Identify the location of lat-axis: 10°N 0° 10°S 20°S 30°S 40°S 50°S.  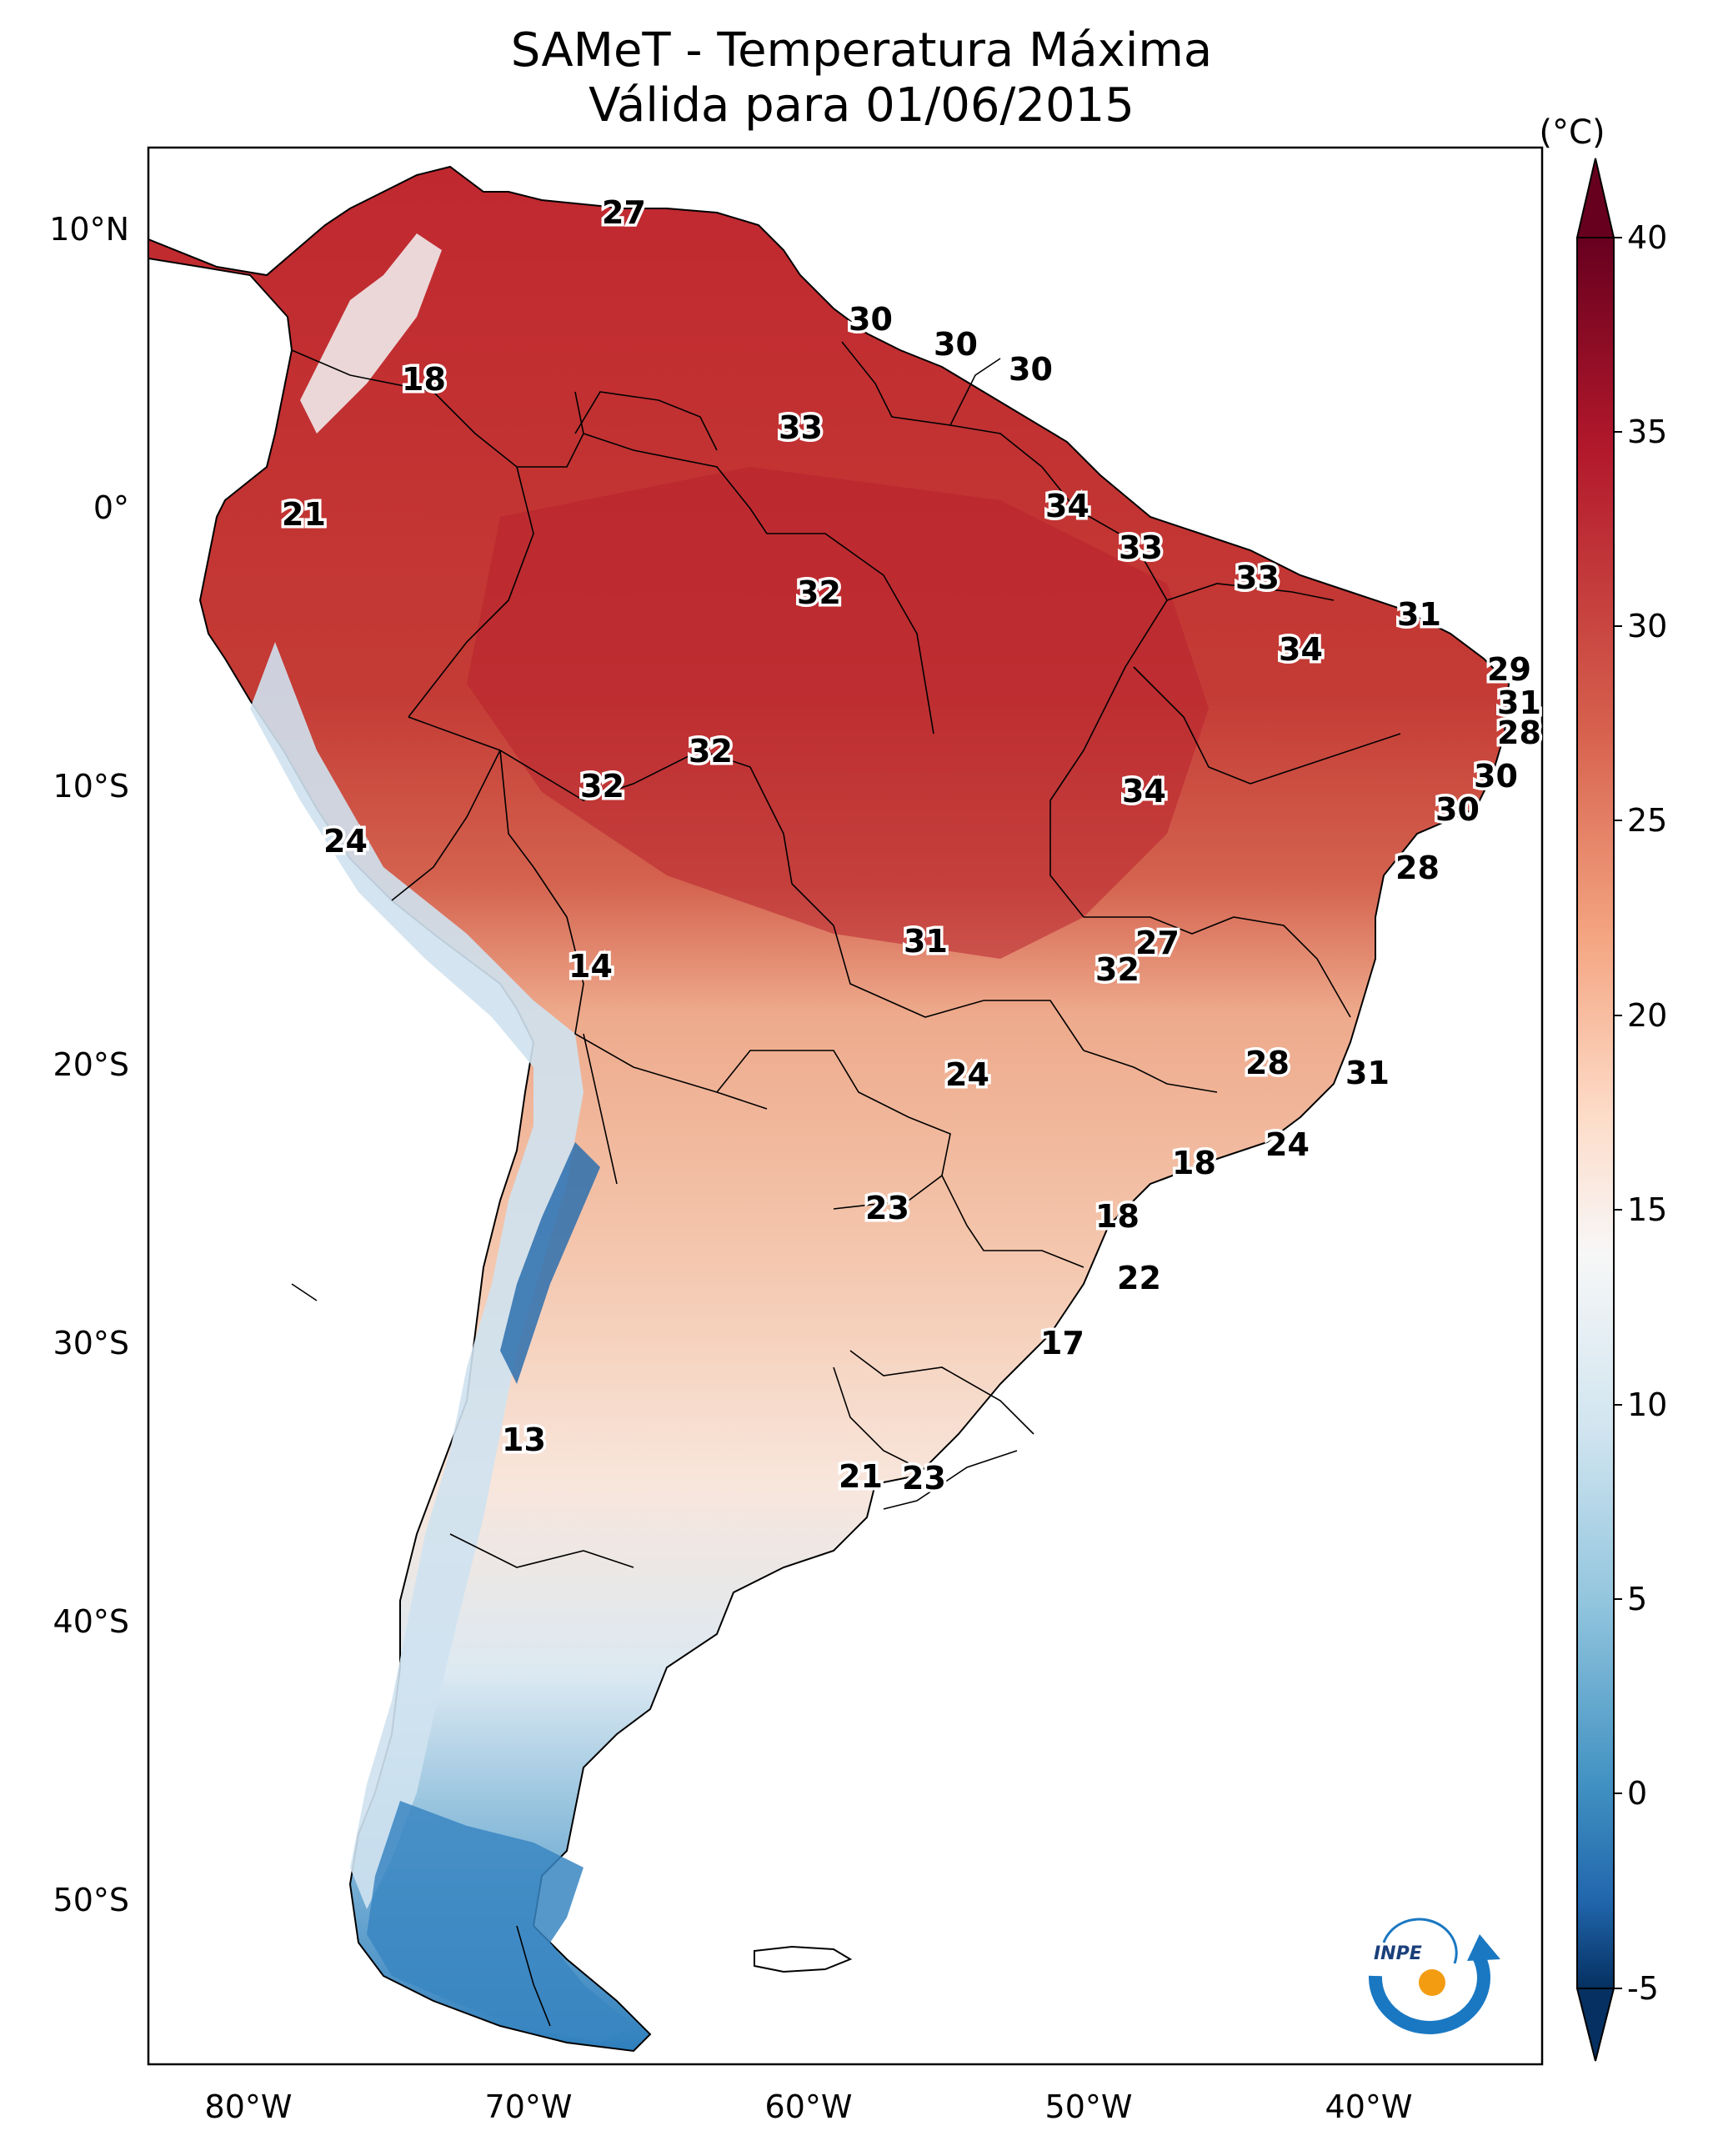
(89, 1064).